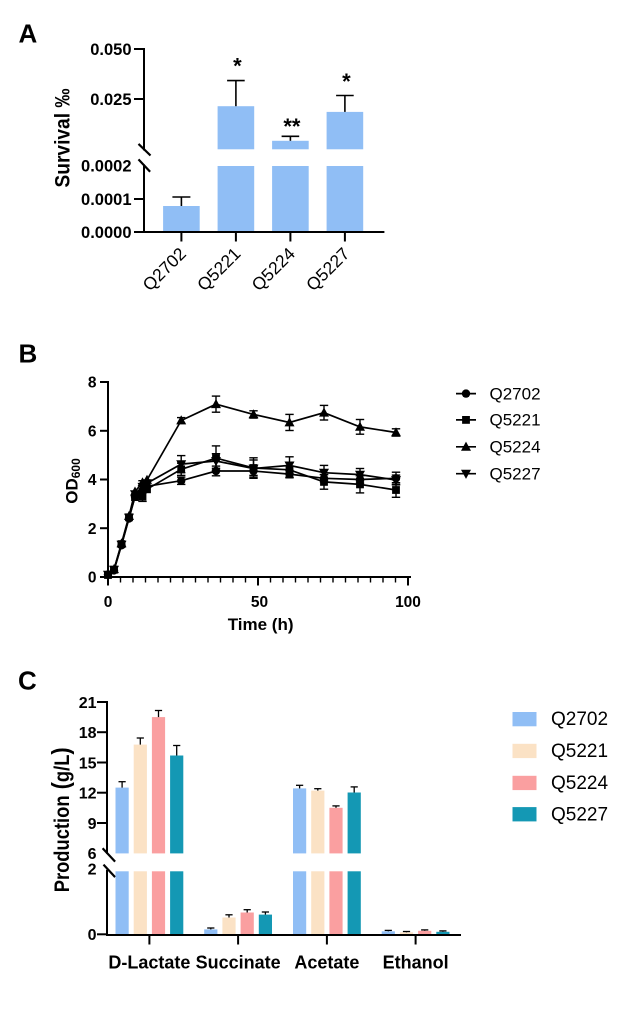 This screenshot has width=640, height=1012. What do you see at coordinates (149, 963) in the screenshot?
I see `svg-text: D-Lactate` at bounding box center [149, 963].